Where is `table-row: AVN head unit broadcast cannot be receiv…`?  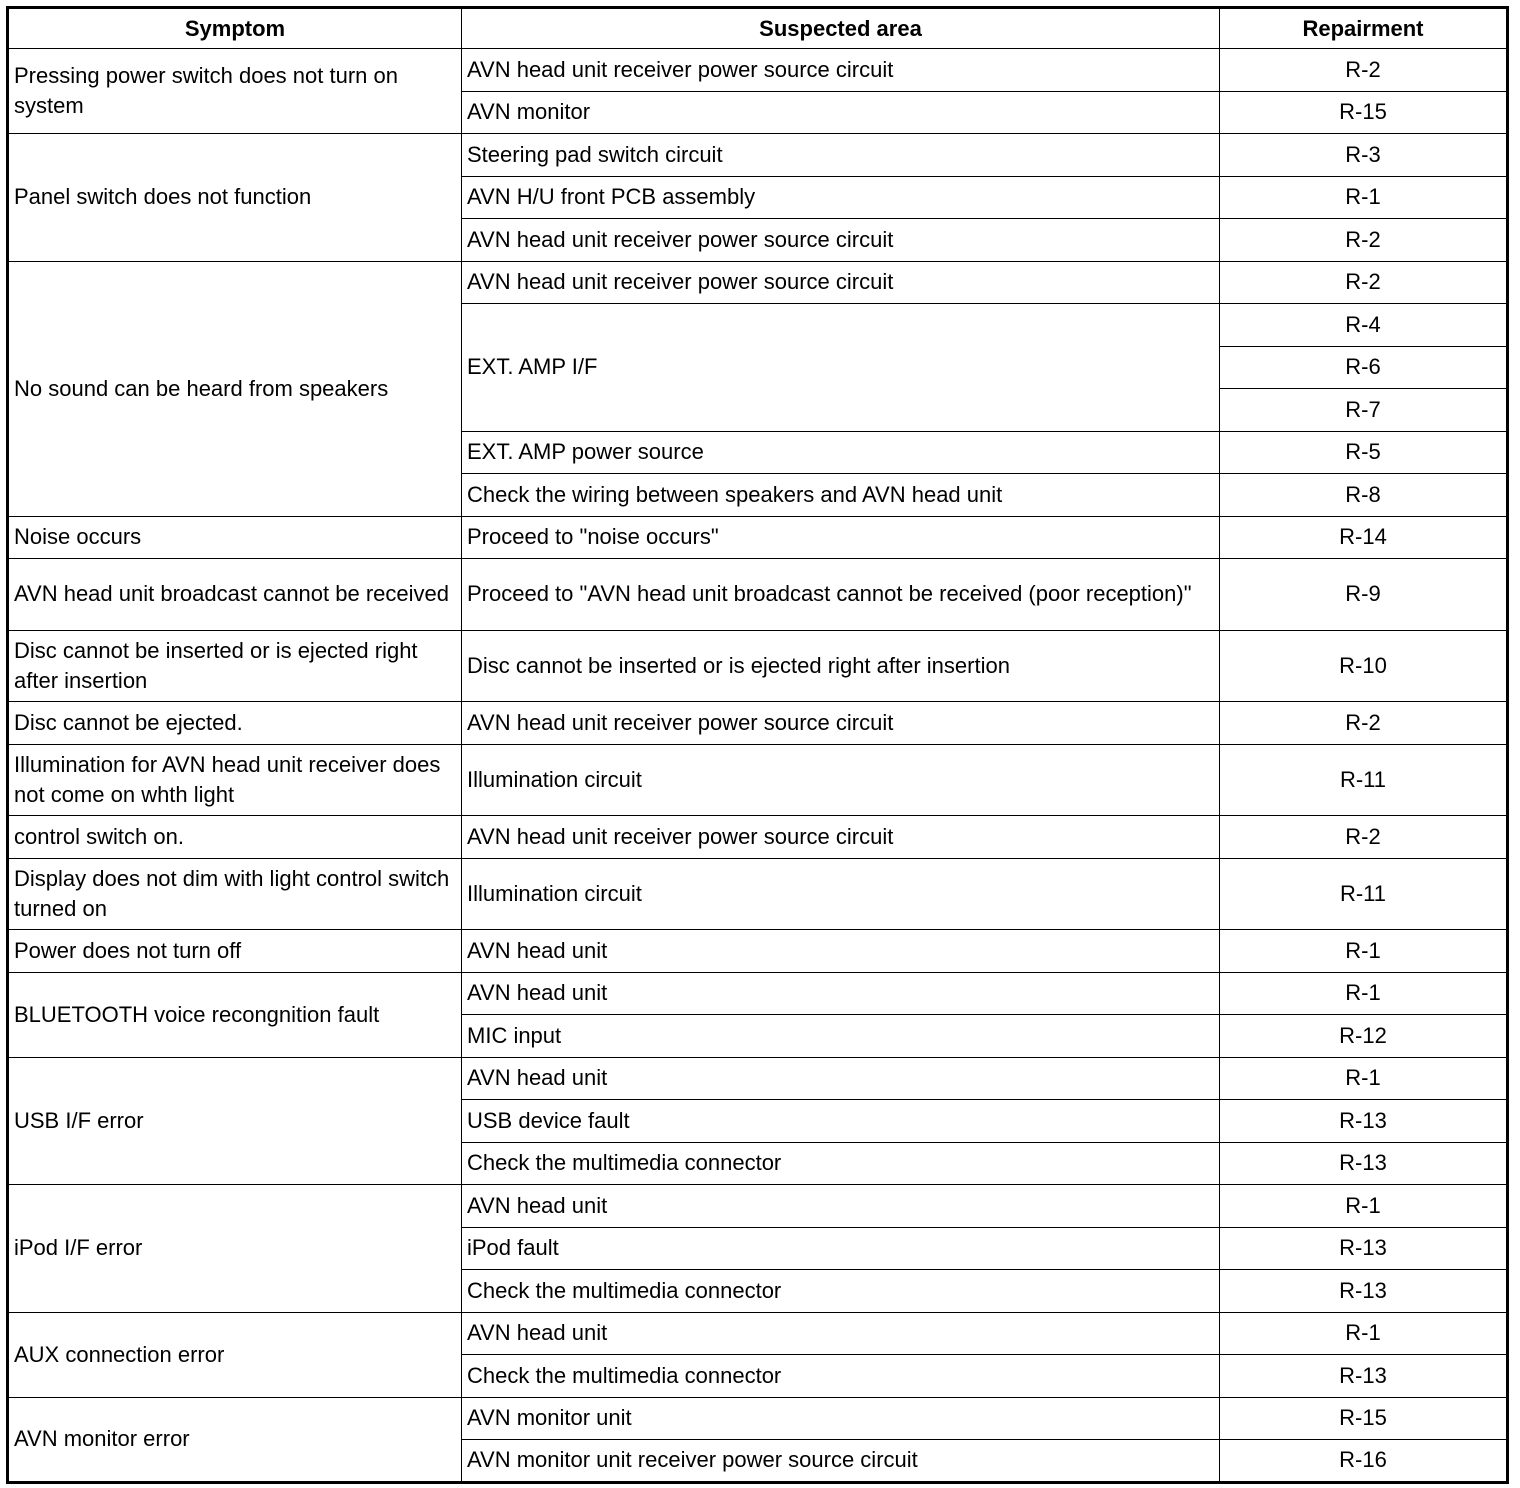 table-row: AVN head unit broadcast cannot be receiv… is located at coordinates (757, 594).